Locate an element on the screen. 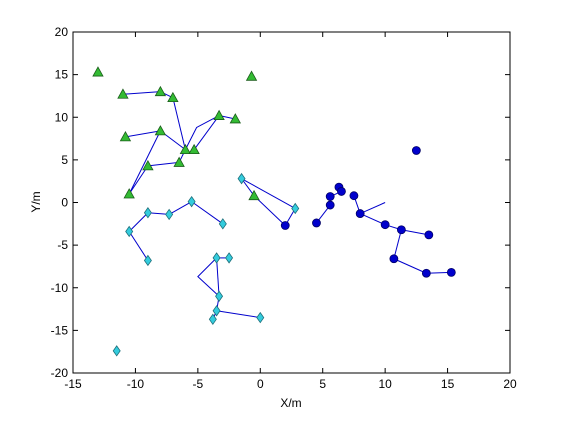 The width and height of the screenshot is (561, 425). x-axis-label: X/m is located at coordinates (290, 403).